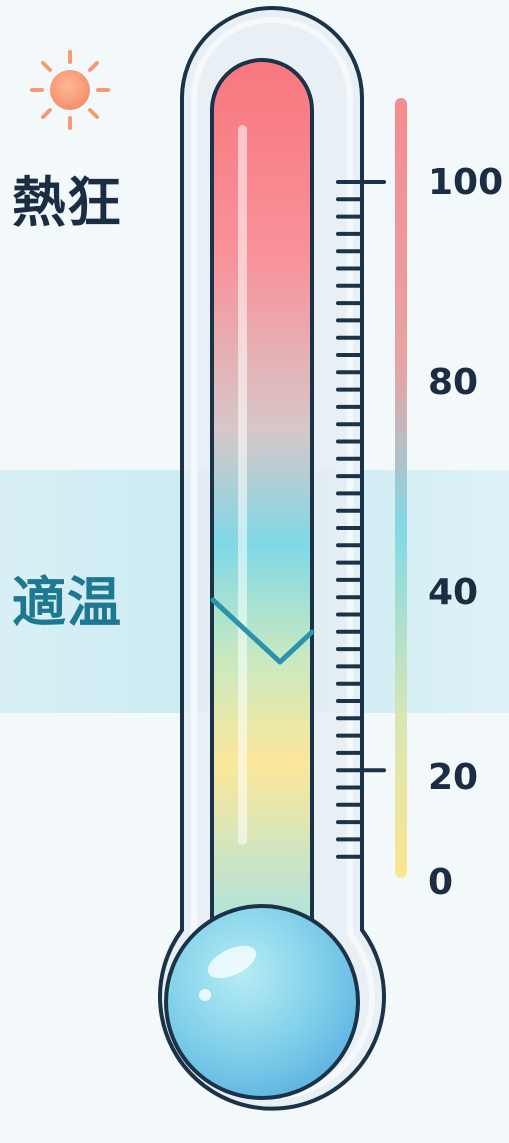 This screenshot has width=509, height=1143. I want to click on thermometer-bulb, so click(262, 1002).